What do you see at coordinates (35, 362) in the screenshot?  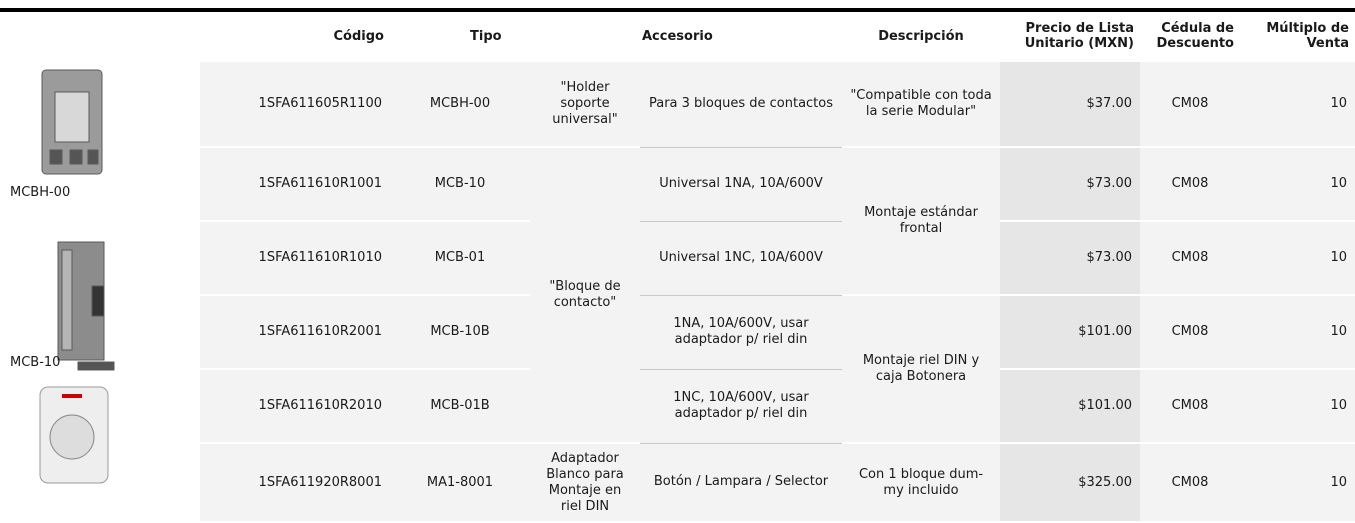 I see `image-label: MCB-10` at bounding box center [35, 362].